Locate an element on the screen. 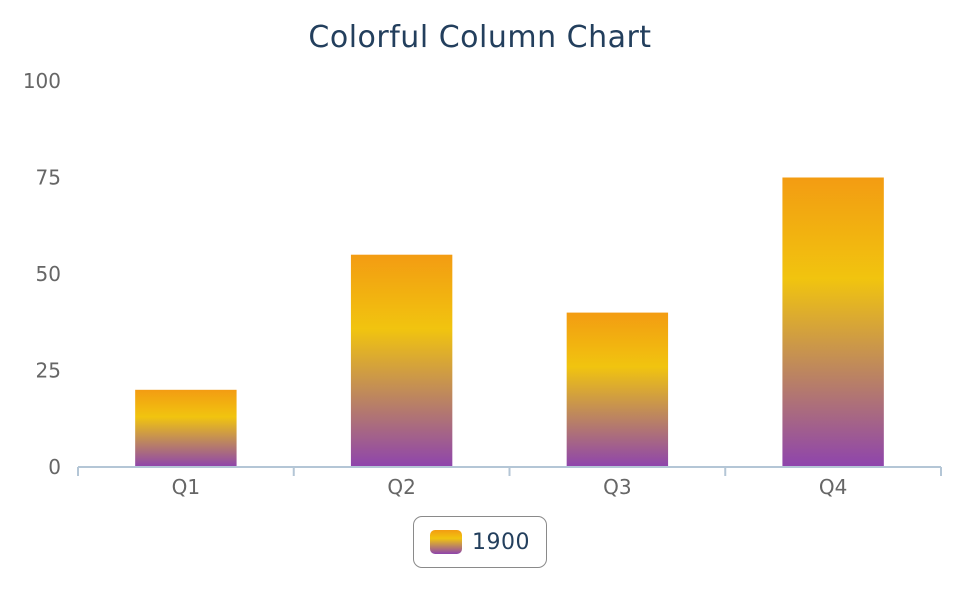 The height and width of the screenshot is (600, 960). legend-swatch is located at coordinates (446, 542).